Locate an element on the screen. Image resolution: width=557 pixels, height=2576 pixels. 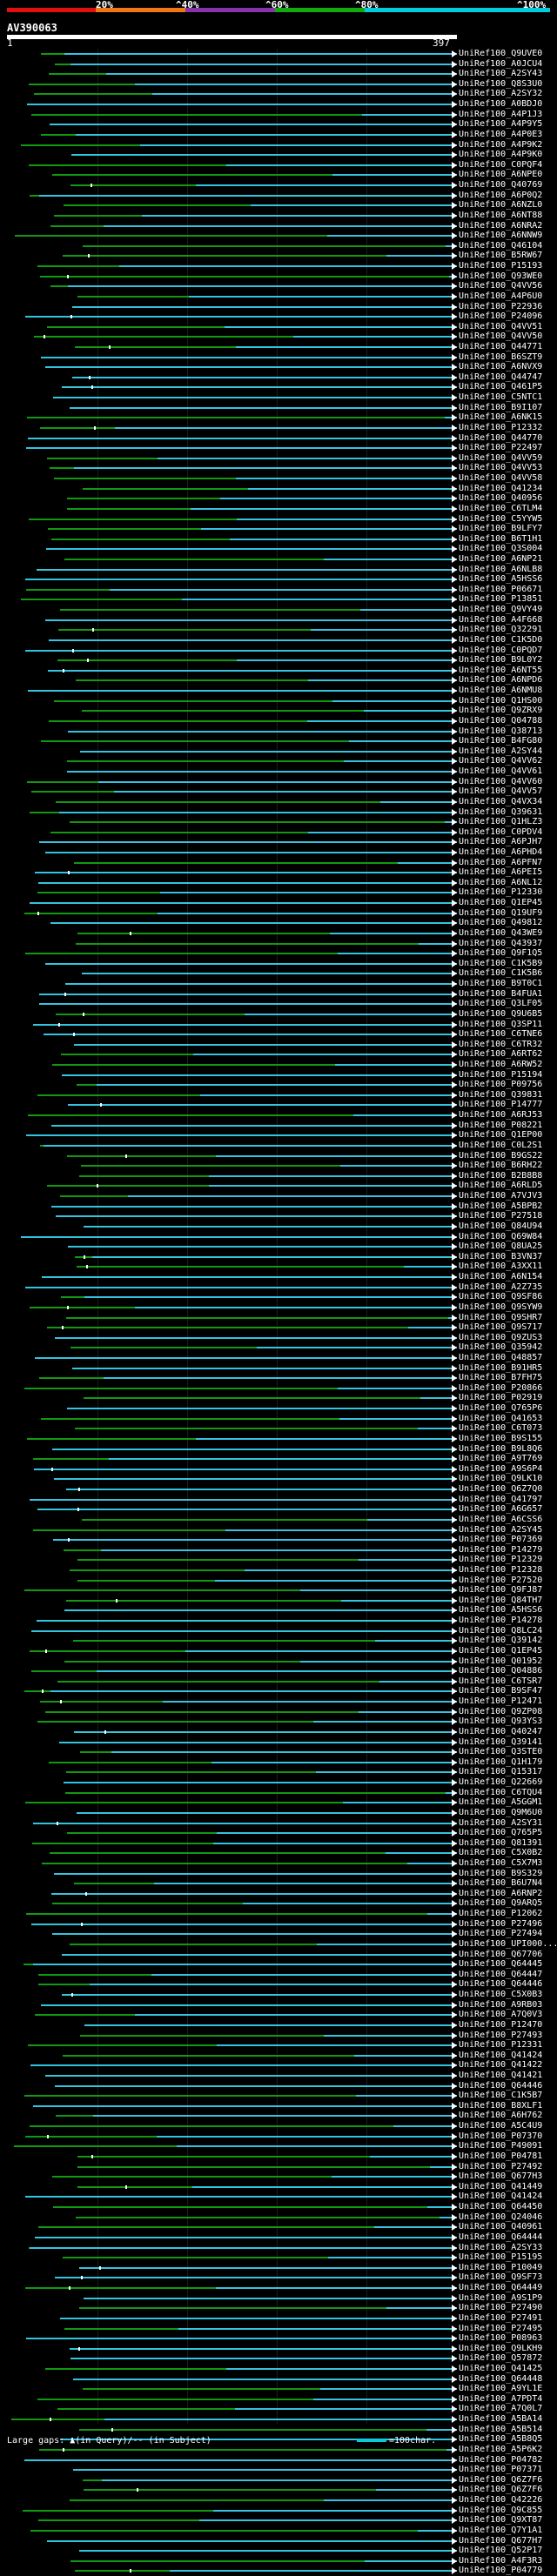
hit-name-link: UniRef100_Q67706 is located at coordinates (501, 1954).